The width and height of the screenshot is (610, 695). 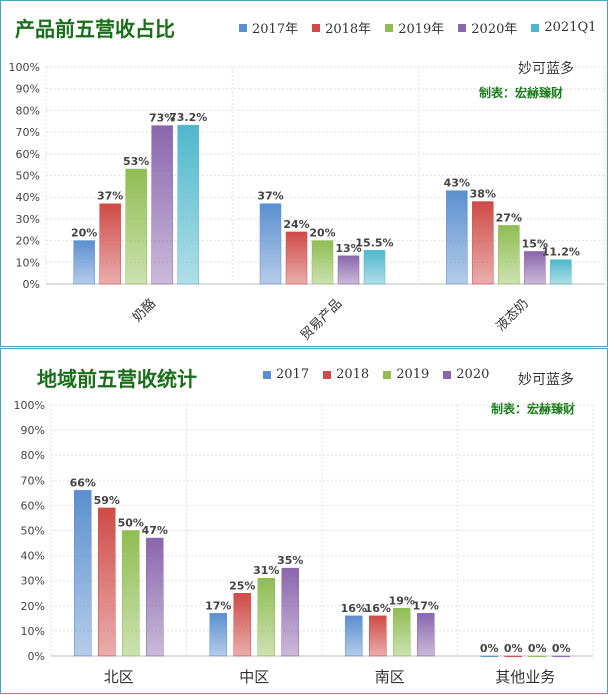 I want to click on legend-item: 2017年, so click(x=268, y=27).